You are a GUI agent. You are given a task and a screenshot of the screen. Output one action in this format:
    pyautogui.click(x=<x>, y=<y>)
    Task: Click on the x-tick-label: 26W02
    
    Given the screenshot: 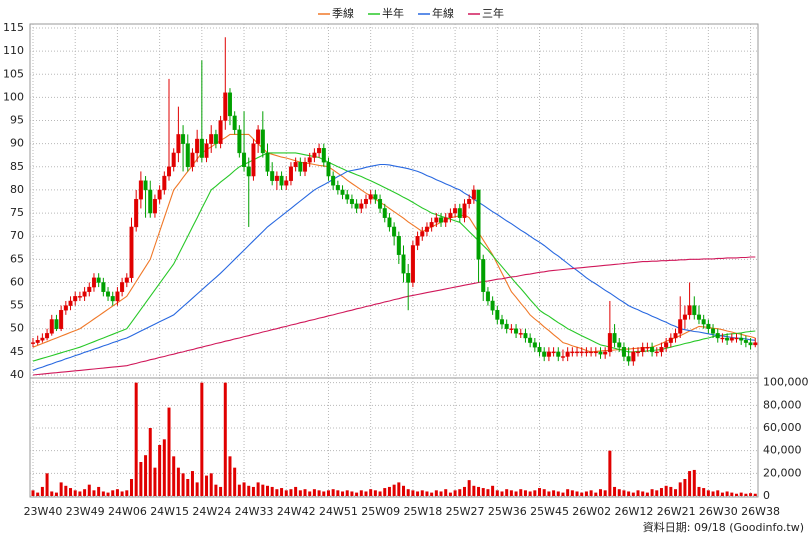 What is the action you would take?
    pyautogui.click(x=591, y=511)
    